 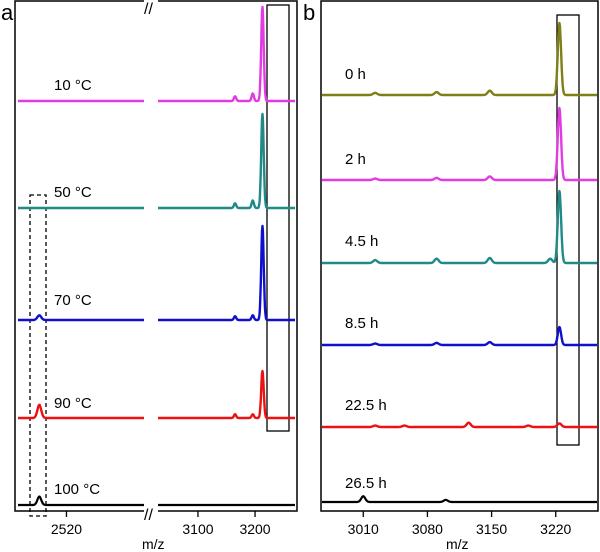 What do you see at coordinates (555, 529) in the screenshot?
I see `panel-b-tick-label-3: 3220` at bounding box center [555, 529].